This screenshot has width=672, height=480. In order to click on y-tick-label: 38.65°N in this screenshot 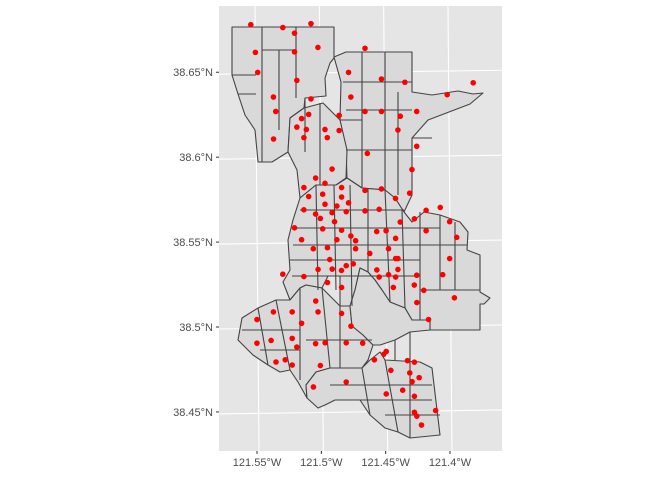, I will do `click(193, 73)`.